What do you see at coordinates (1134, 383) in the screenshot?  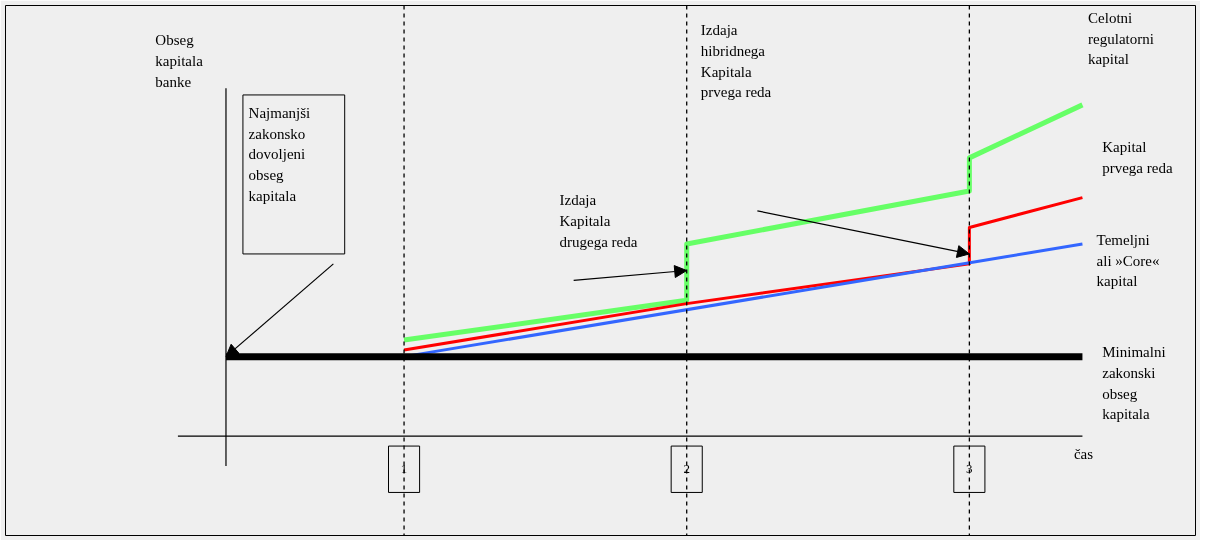 I see `series-label: Minimalni zakonski obseg kapitala` at bounding box center [1134, 383].